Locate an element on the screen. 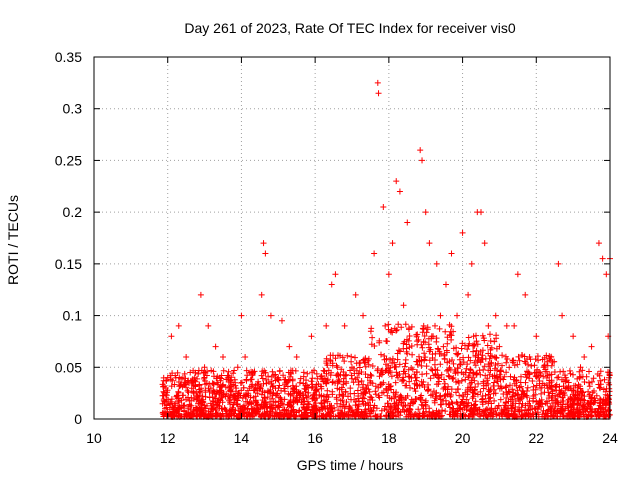  y-tick-label: 0.35 is located at coordinates (68, 57).